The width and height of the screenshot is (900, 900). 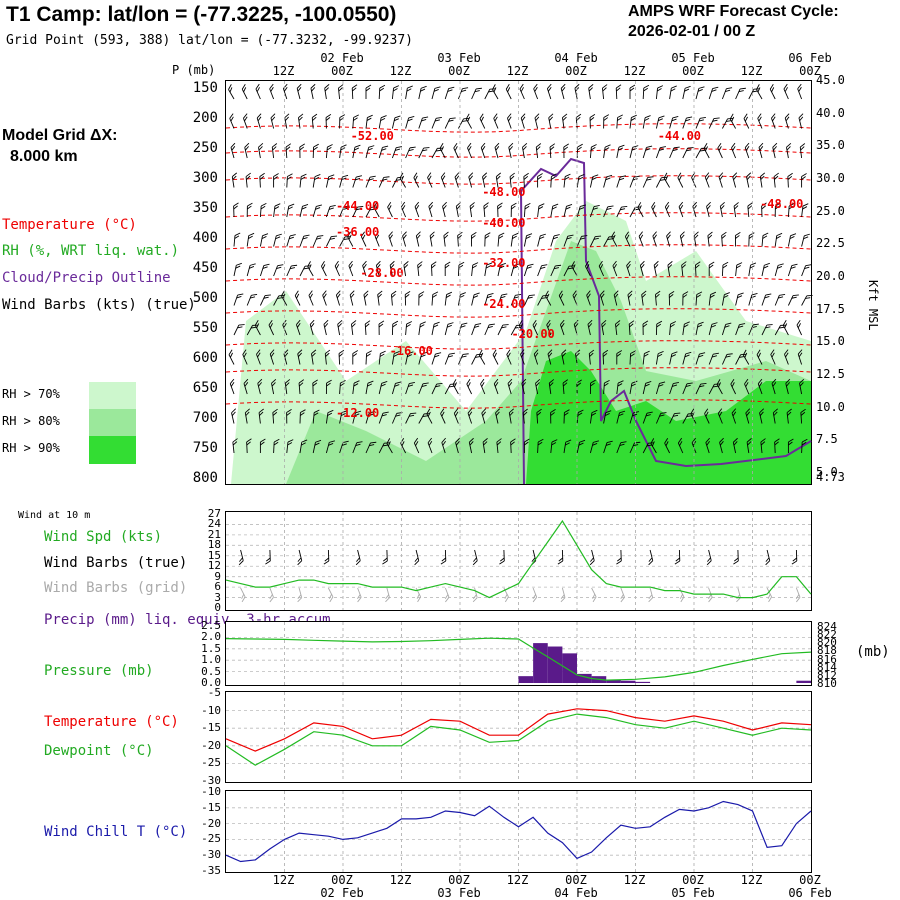 I want to click on kft-tick: 7.5, so click(x=827, y=439).